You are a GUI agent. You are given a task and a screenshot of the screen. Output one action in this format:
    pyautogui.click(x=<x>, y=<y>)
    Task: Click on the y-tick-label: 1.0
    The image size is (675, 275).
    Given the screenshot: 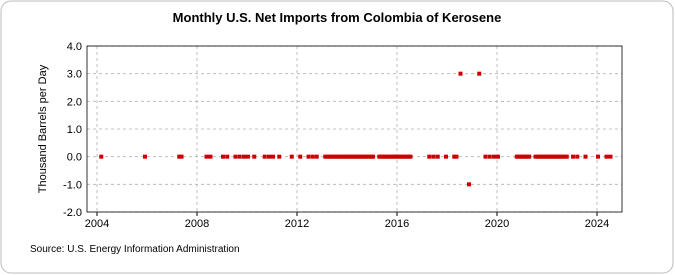 What is the action you would take?
    pyautogui.click(x=74, y=130)
    